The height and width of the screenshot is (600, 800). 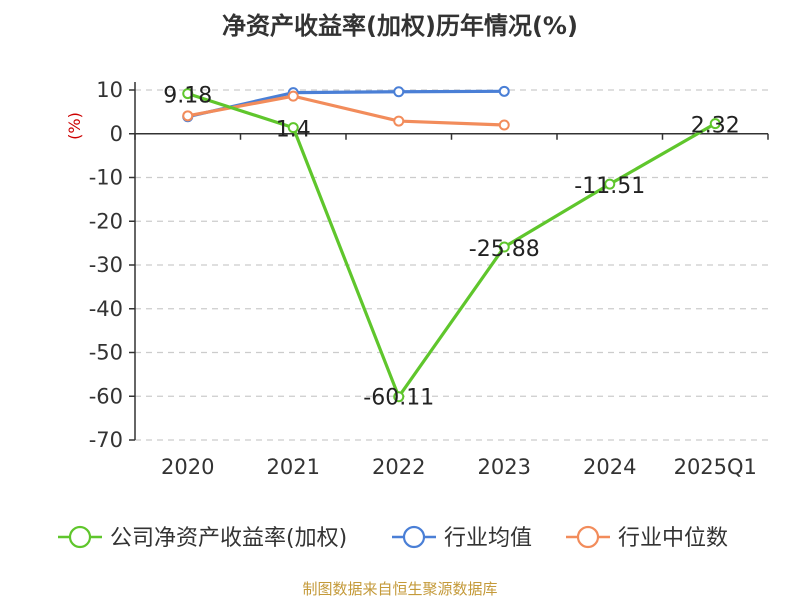 What do you see at coordinates (715, 467) in the screenshot?
I see `x-tick-label: 2025Q1` at bounding box center [715, 467].